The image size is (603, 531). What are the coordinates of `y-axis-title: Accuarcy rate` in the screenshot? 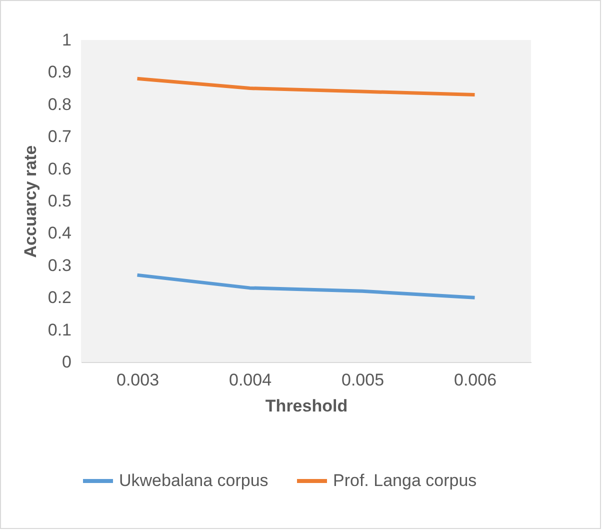 It's located at (30, 201).